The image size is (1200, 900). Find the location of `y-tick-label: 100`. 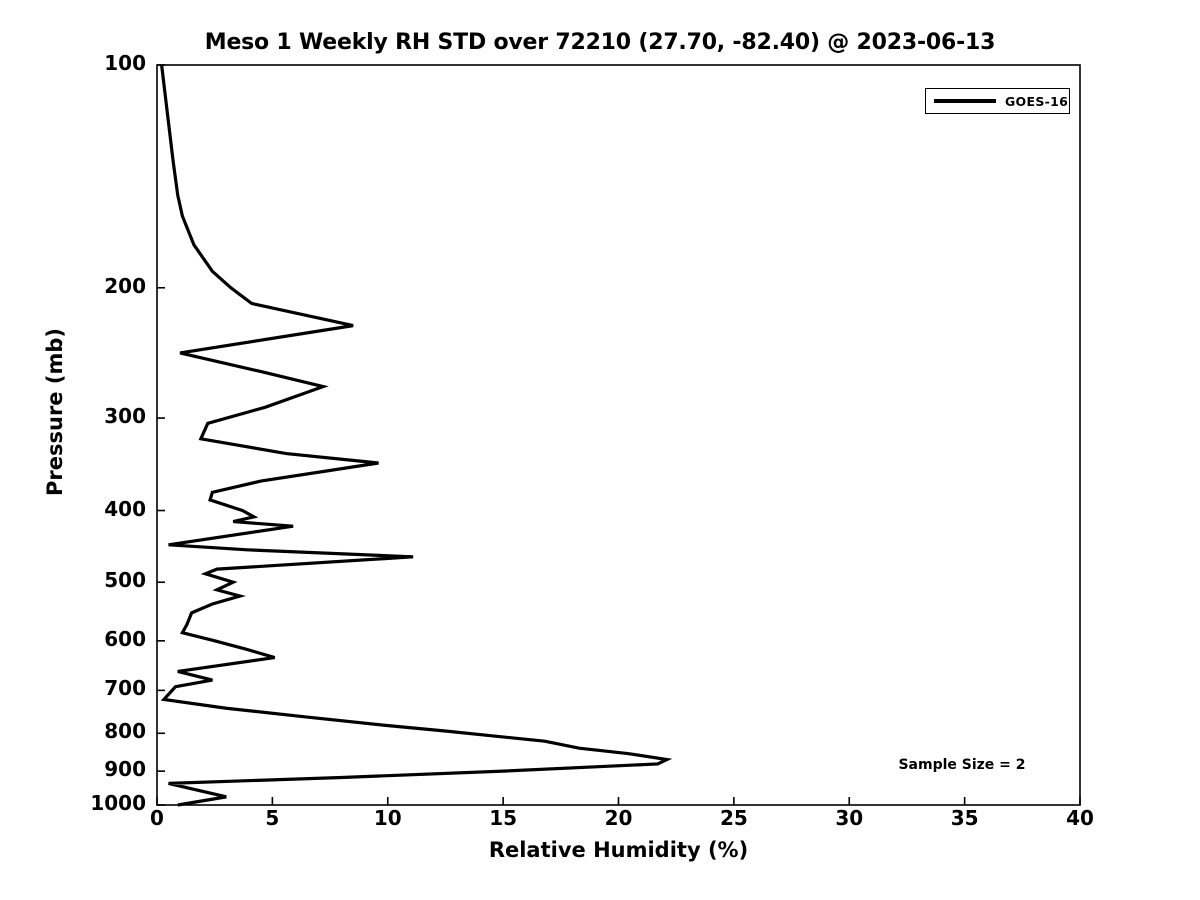

y-tick-label: 100 is located at coordinates (125, 63).